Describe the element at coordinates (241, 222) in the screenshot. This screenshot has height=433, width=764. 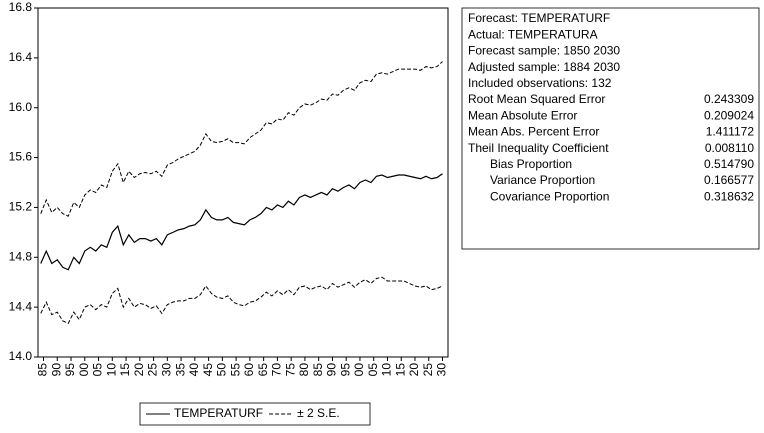
I see `forecast-line` at that location.